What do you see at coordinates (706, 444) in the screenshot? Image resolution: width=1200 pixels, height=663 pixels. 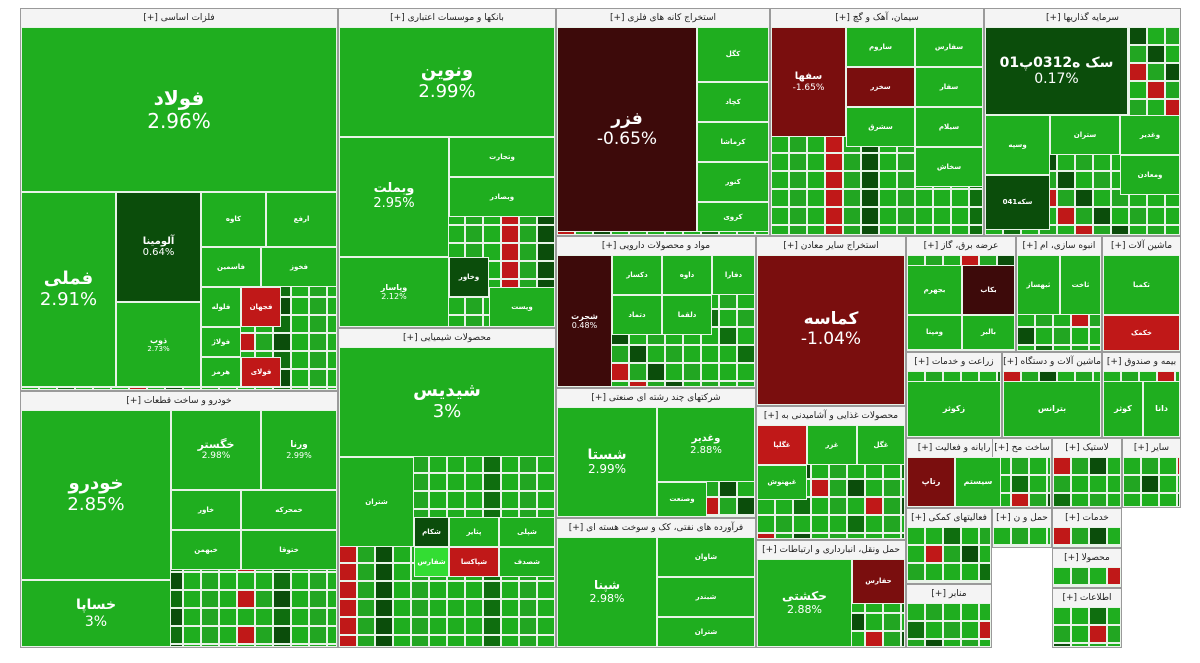 I see `stock-tile: وغدیر 2.88%` at bounding box center [706, 444].